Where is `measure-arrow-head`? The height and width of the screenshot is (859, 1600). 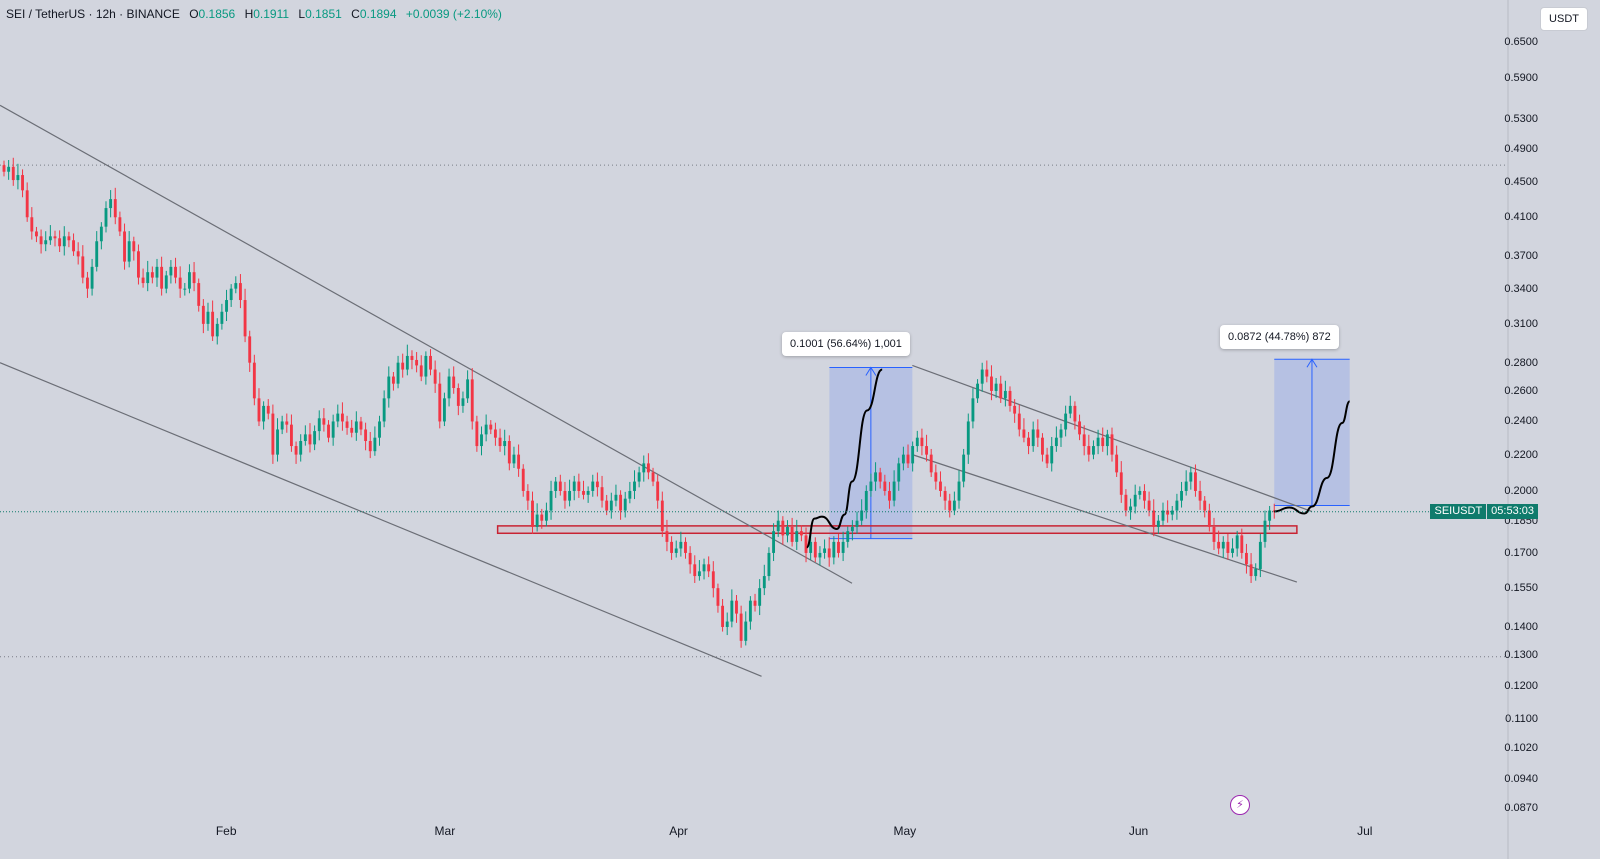 measure-arrow-head is located at coordinates (1312, 363).